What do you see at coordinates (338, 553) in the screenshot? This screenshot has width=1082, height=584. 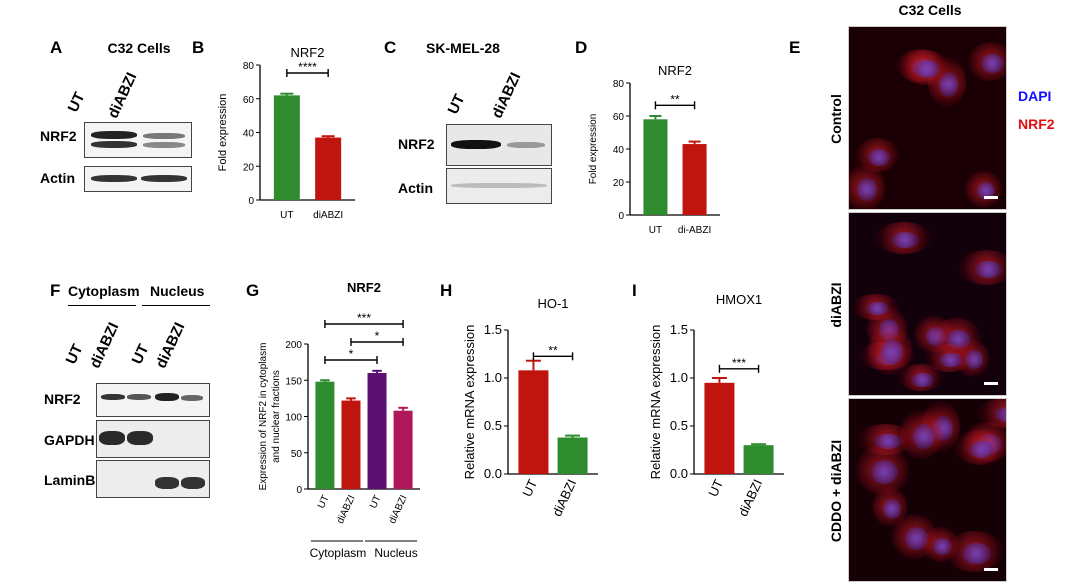 I see `group-label: Cytoplasm` at bounding box center [338, 553].